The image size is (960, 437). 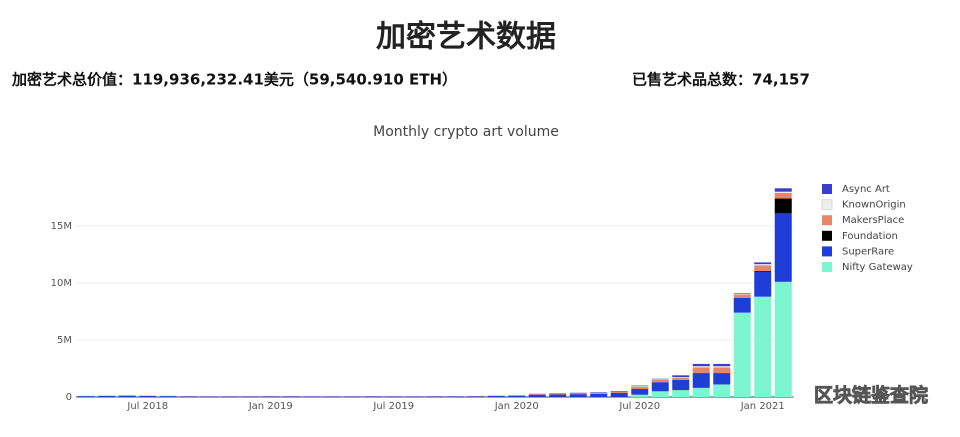 I want to click on legend-label: MakersPlace, so click(x=873, y=220).